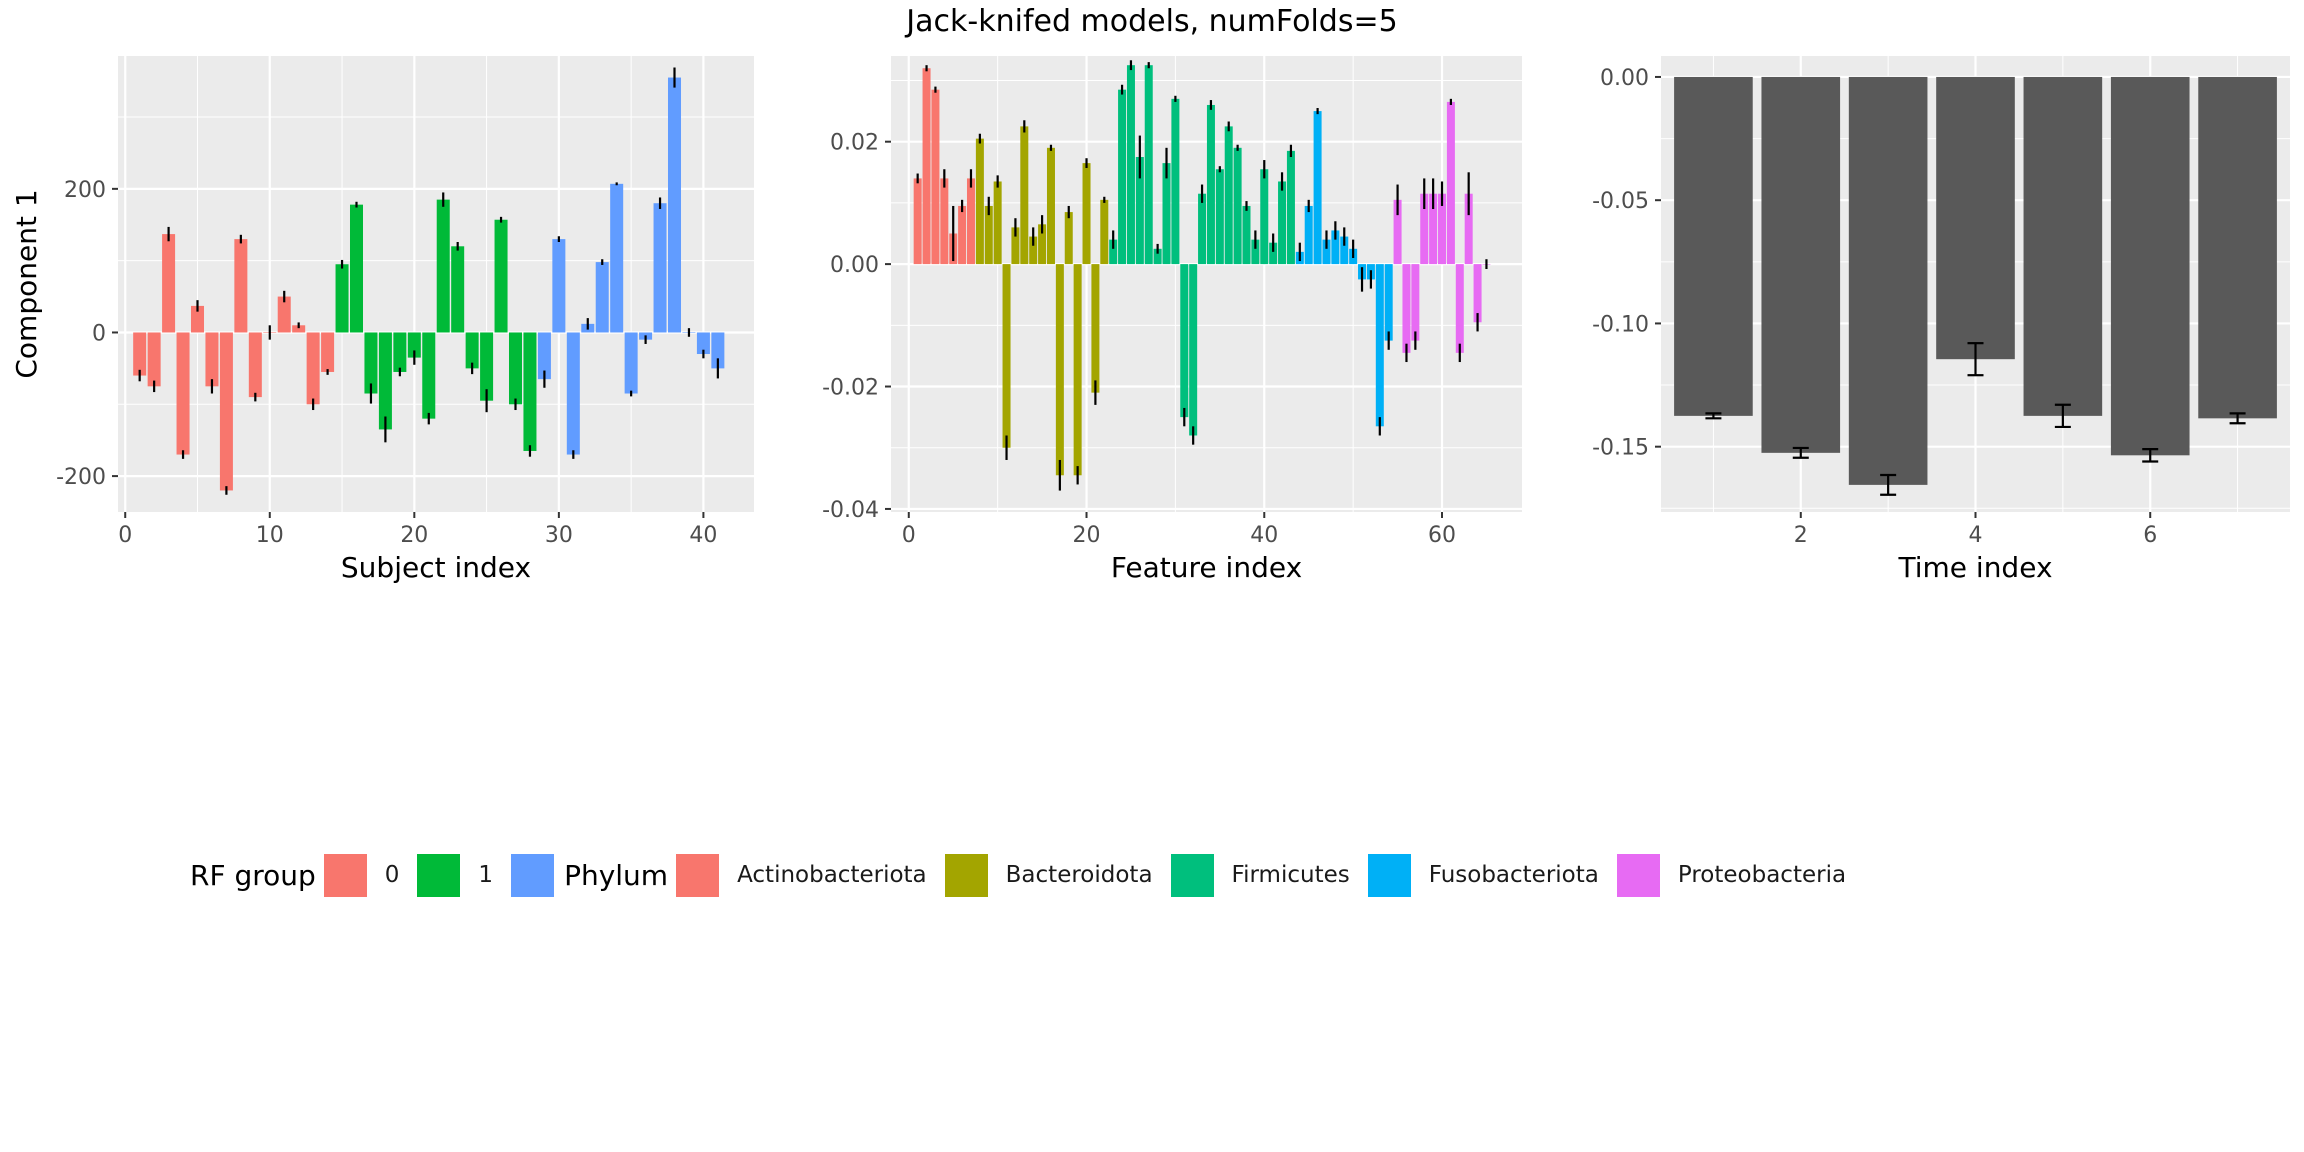  What do you see at coordinates (1974, 567) in the screenshot?
I see `x-axis-title: Time index` at bounding box center [1974, 567].